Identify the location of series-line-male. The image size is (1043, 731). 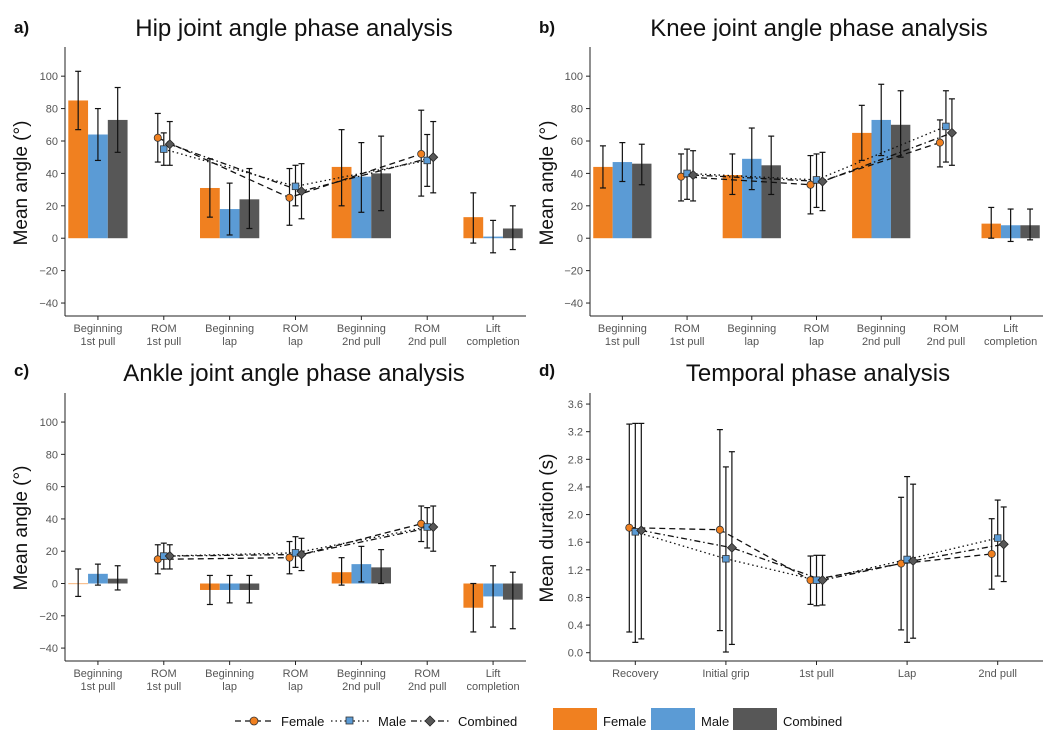
(816, 556).